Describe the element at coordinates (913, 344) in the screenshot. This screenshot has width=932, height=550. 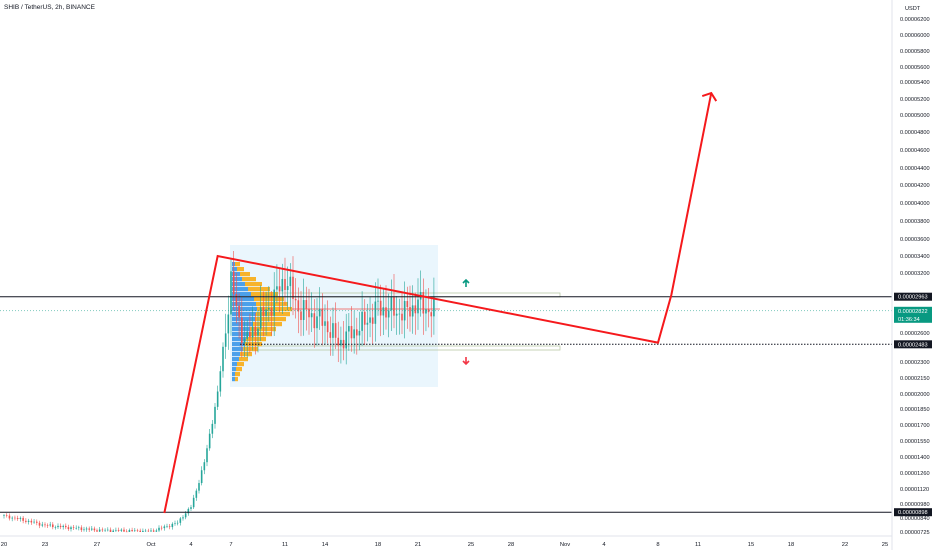
I see `support-label` at that location.